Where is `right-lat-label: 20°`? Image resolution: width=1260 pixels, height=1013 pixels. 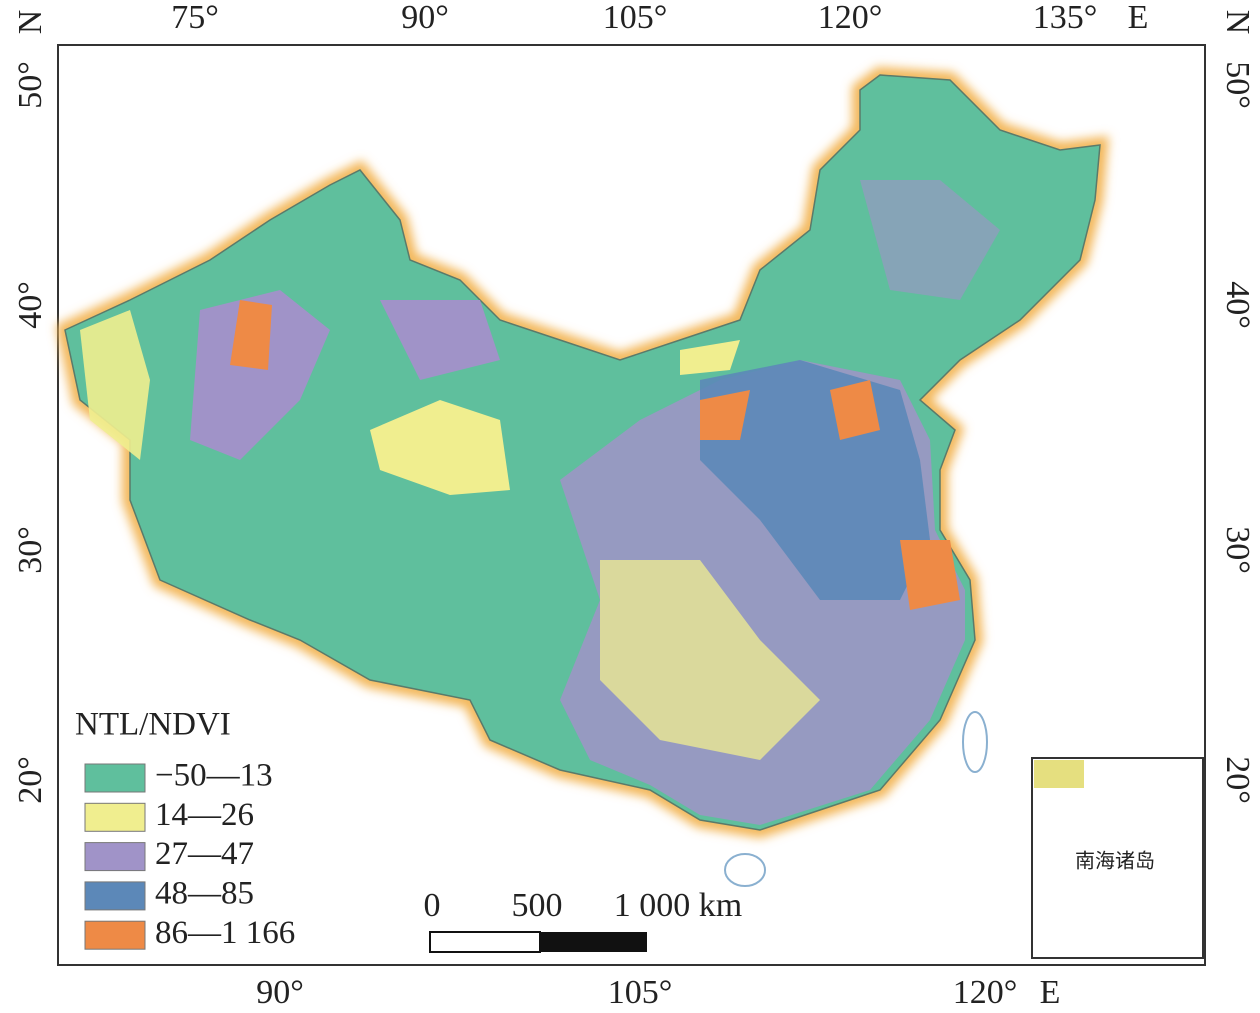
right-lat-label: 20° is located at coordinates (1237, 780).